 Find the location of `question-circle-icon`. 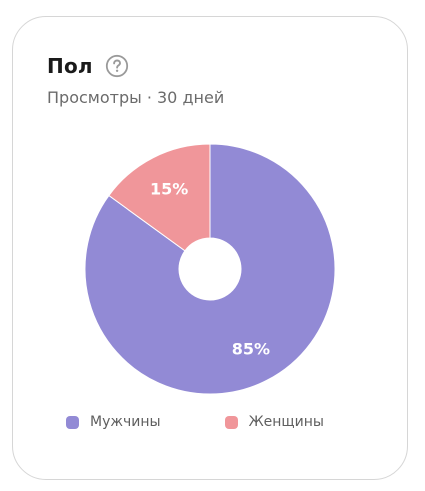

question-circle-icon is located at coordinates (117, 66).